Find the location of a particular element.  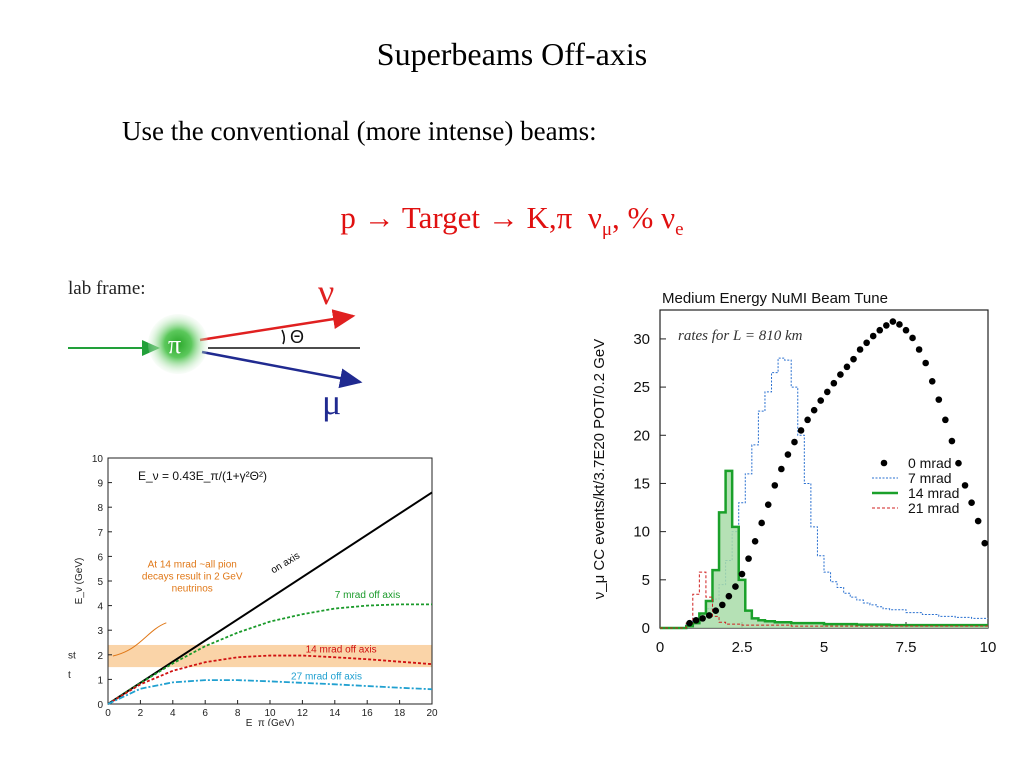

y-tick-label: 5 is located at coordinates (100, 582).